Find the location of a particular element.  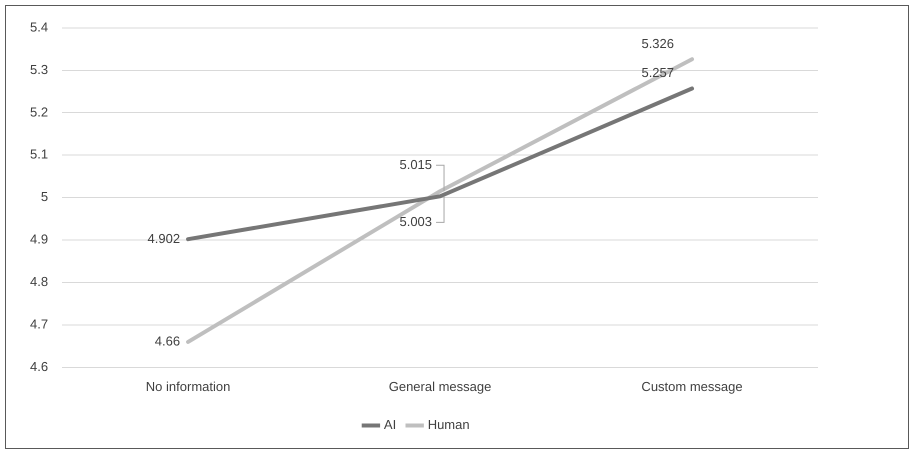

data-label: 4.902 is located at coordinates (164, 238).